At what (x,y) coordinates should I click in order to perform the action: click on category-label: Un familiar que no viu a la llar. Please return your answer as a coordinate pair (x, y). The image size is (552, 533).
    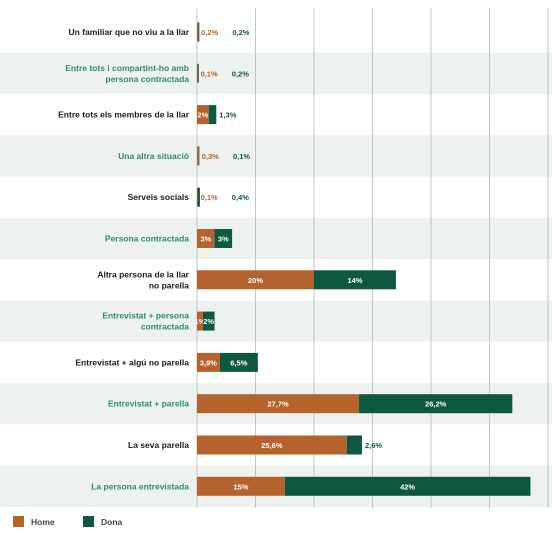
    Looking at the image, I should click on (129, 32).